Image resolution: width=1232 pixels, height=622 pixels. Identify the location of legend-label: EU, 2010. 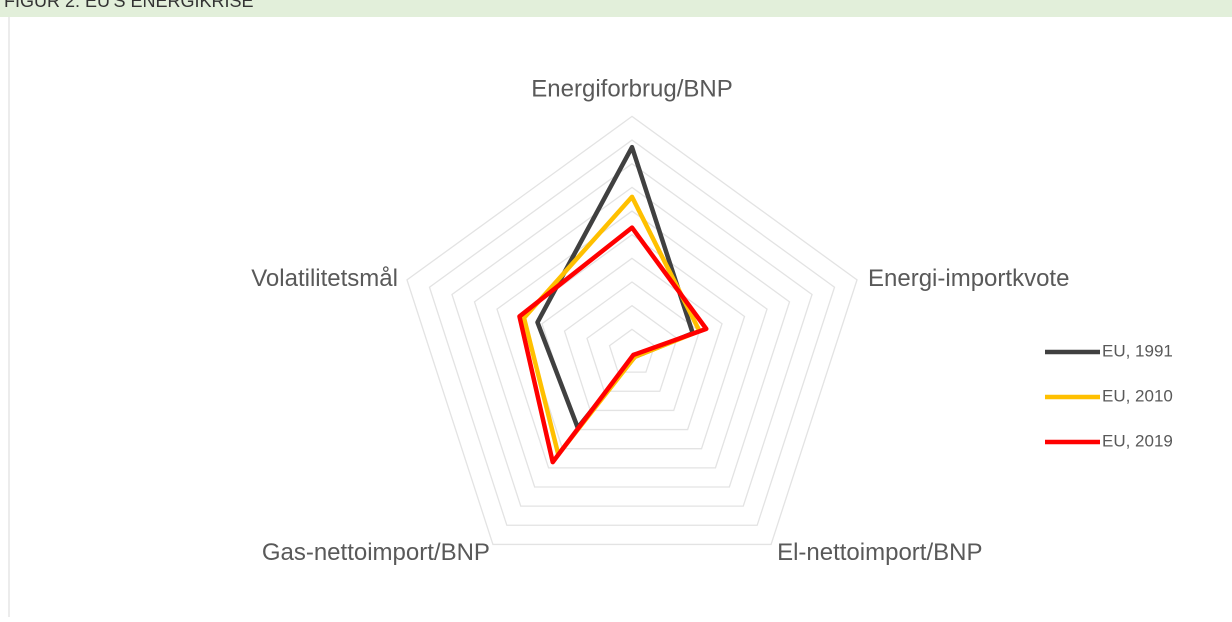
(1137, 395).